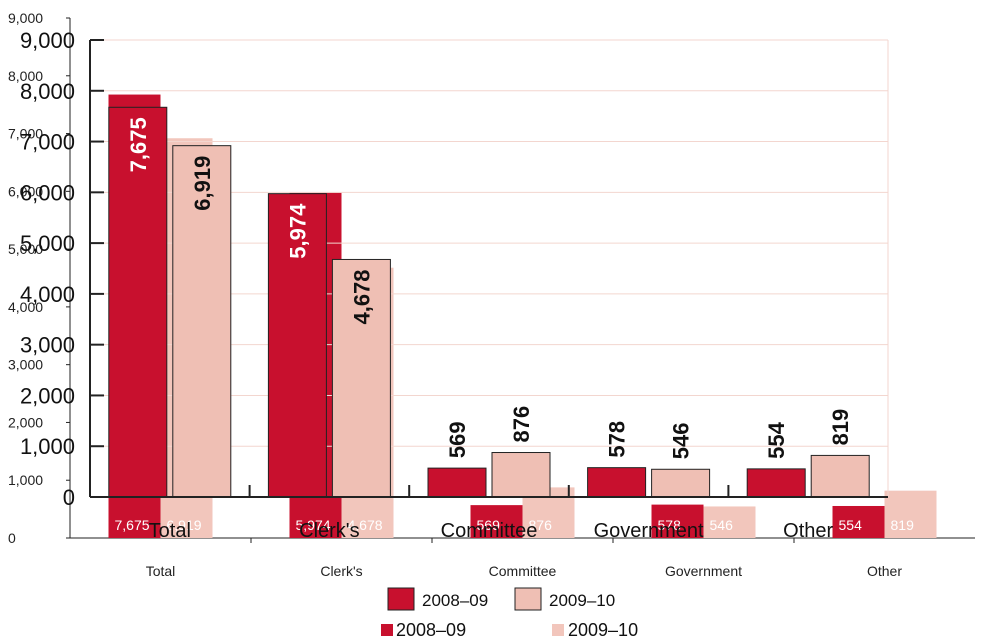 This screenshot has height=644, width=991. I want to click on back-y-tick-label: 0, so click(12, 538).